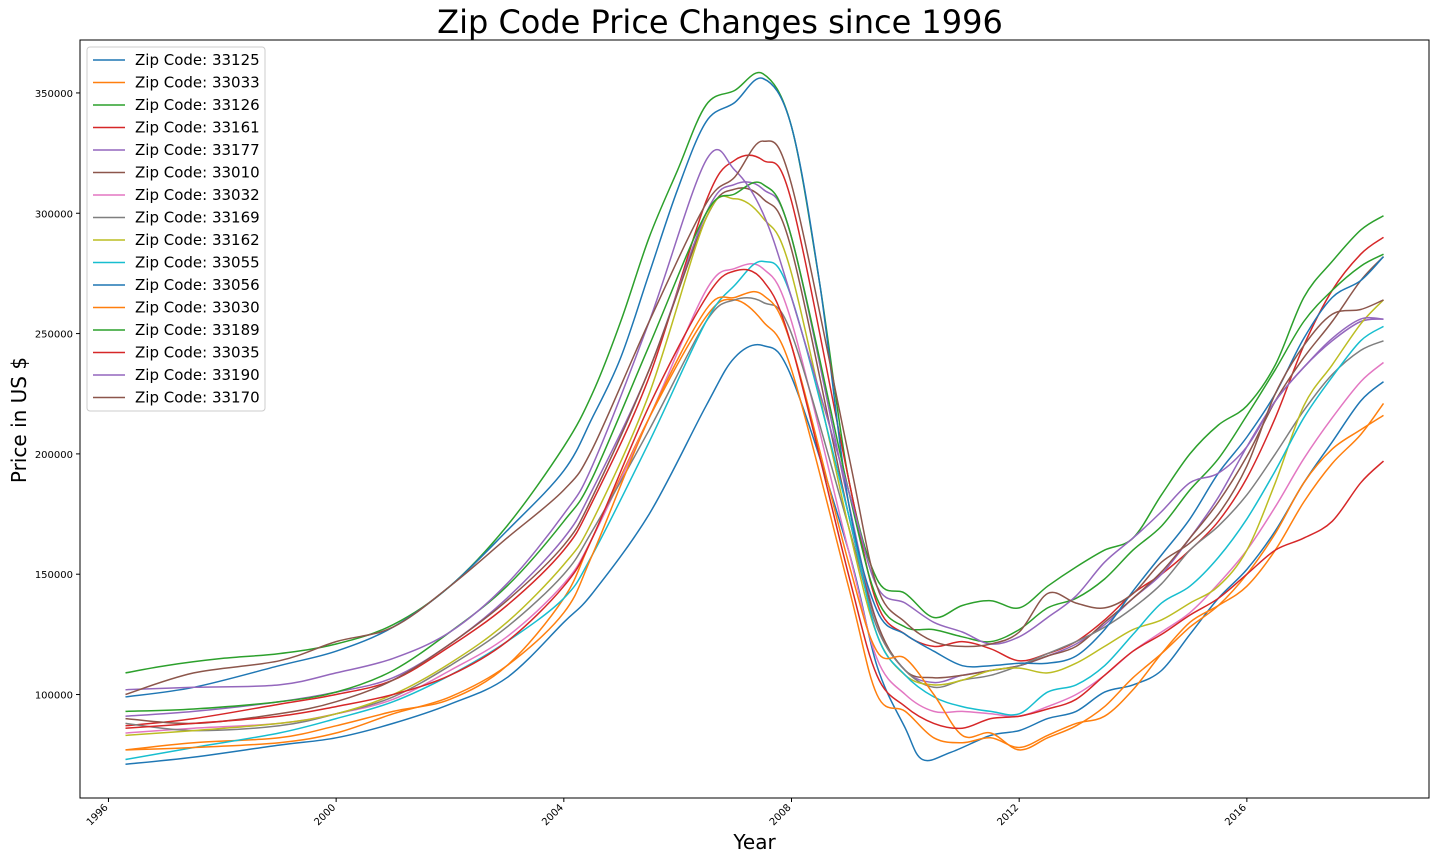  I want to click on x-tick-label: 2012, so click(1009, 815).